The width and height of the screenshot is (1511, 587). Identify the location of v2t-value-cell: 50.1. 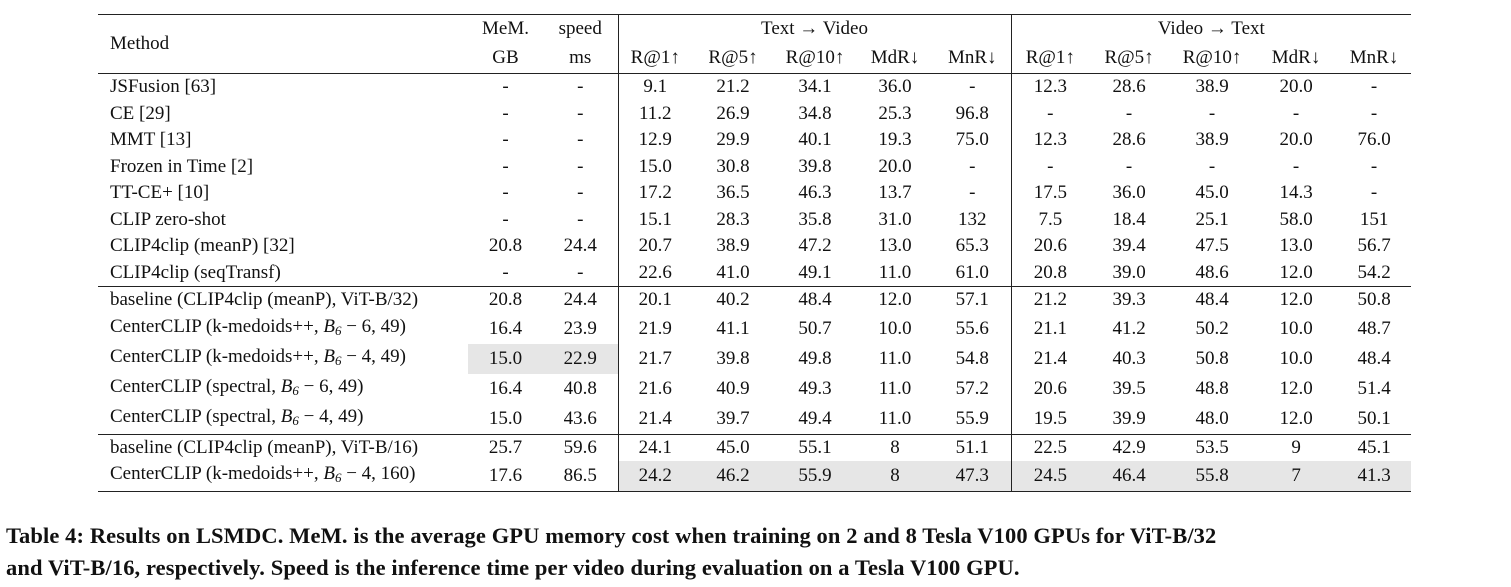
(1374, 419).